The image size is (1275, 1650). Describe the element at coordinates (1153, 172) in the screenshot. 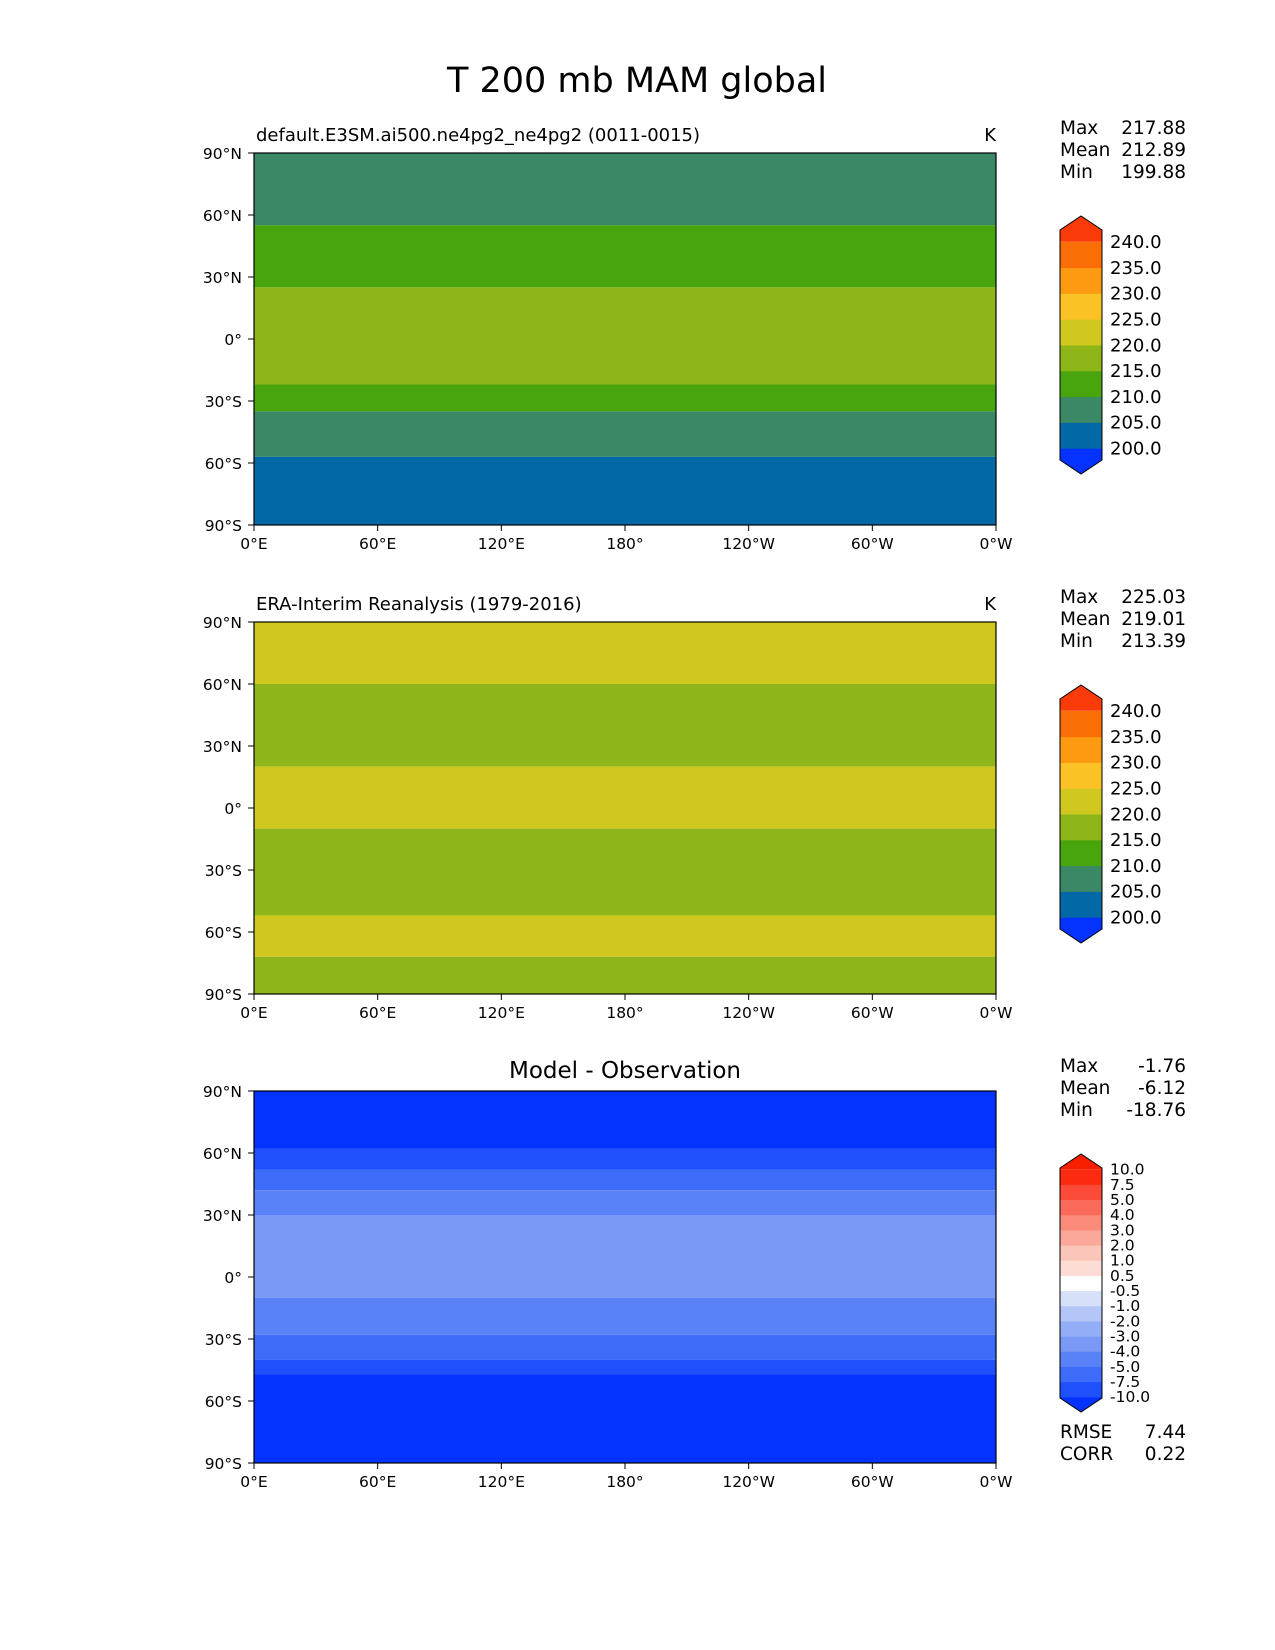

I see `stat-value-min: 199.88` at that location.